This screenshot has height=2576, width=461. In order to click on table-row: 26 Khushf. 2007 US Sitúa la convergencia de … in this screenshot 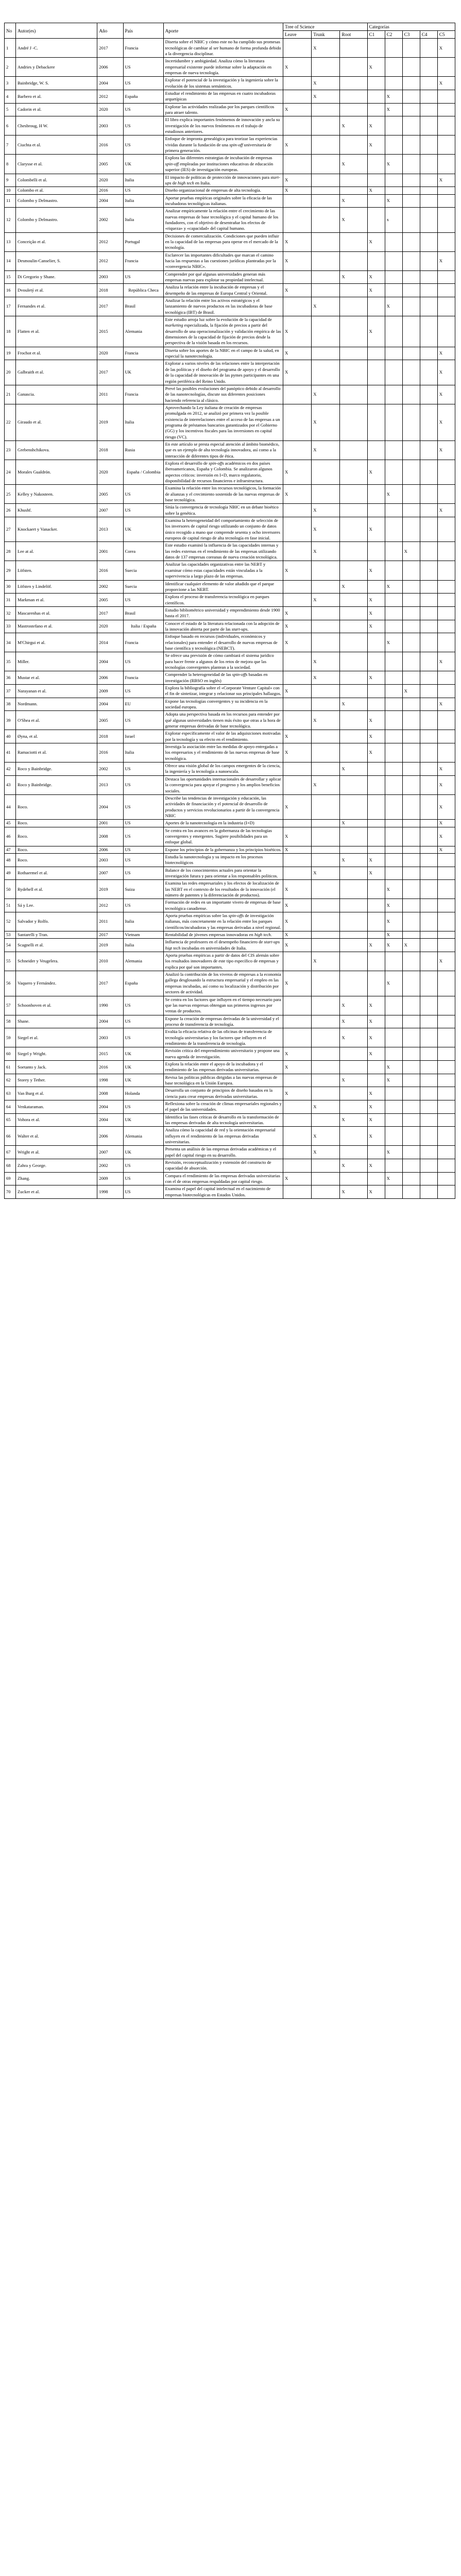, I will do `click(230, 510)`.